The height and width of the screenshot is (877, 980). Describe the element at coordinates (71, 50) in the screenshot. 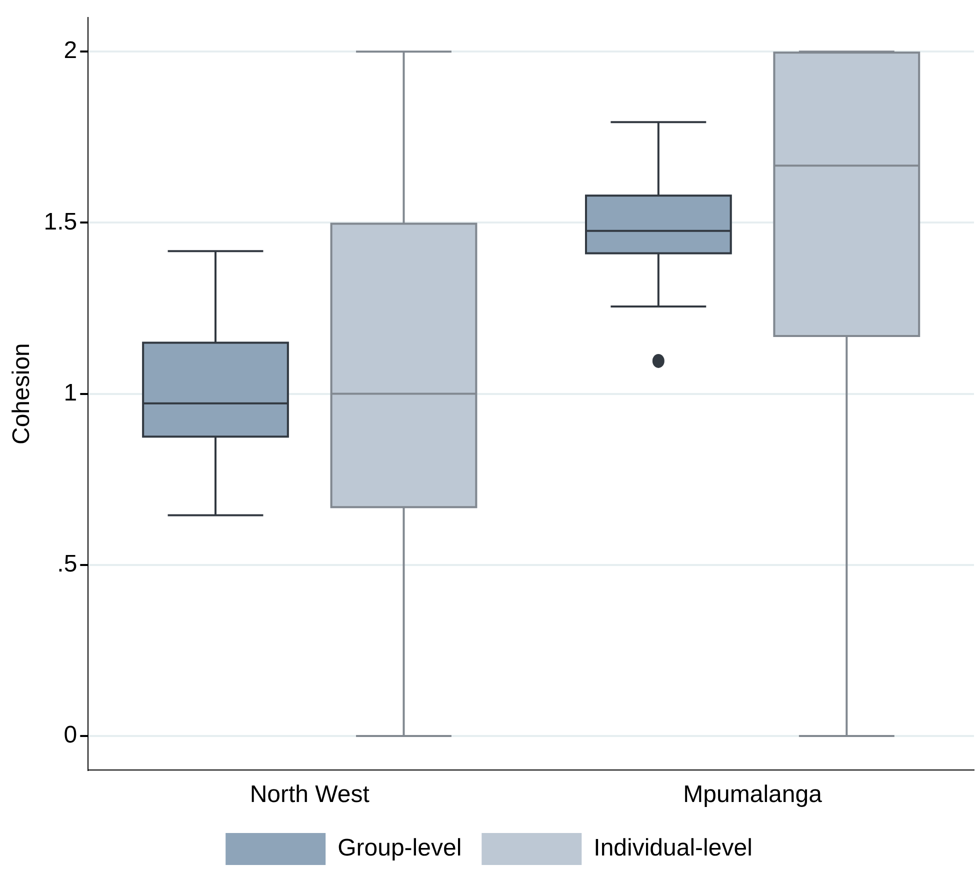

I see `y-tick-label: 2` at that location.